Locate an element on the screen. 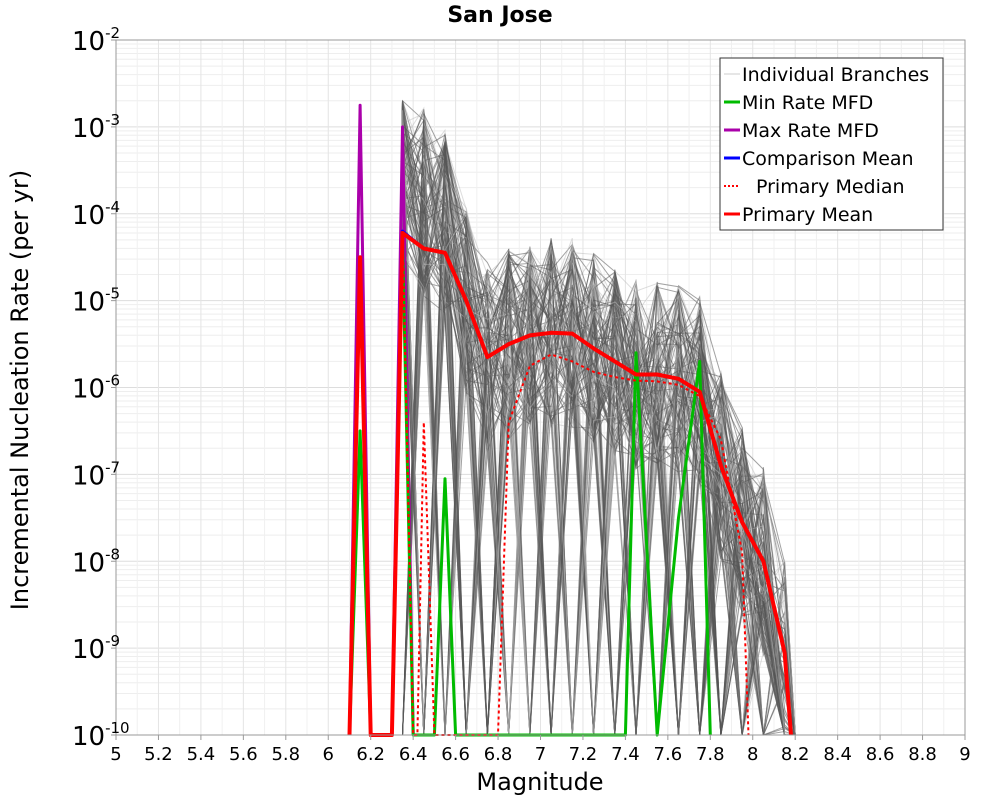  y-tick-label: 10⁻¹⁰ is located at coordinates (101, 735).